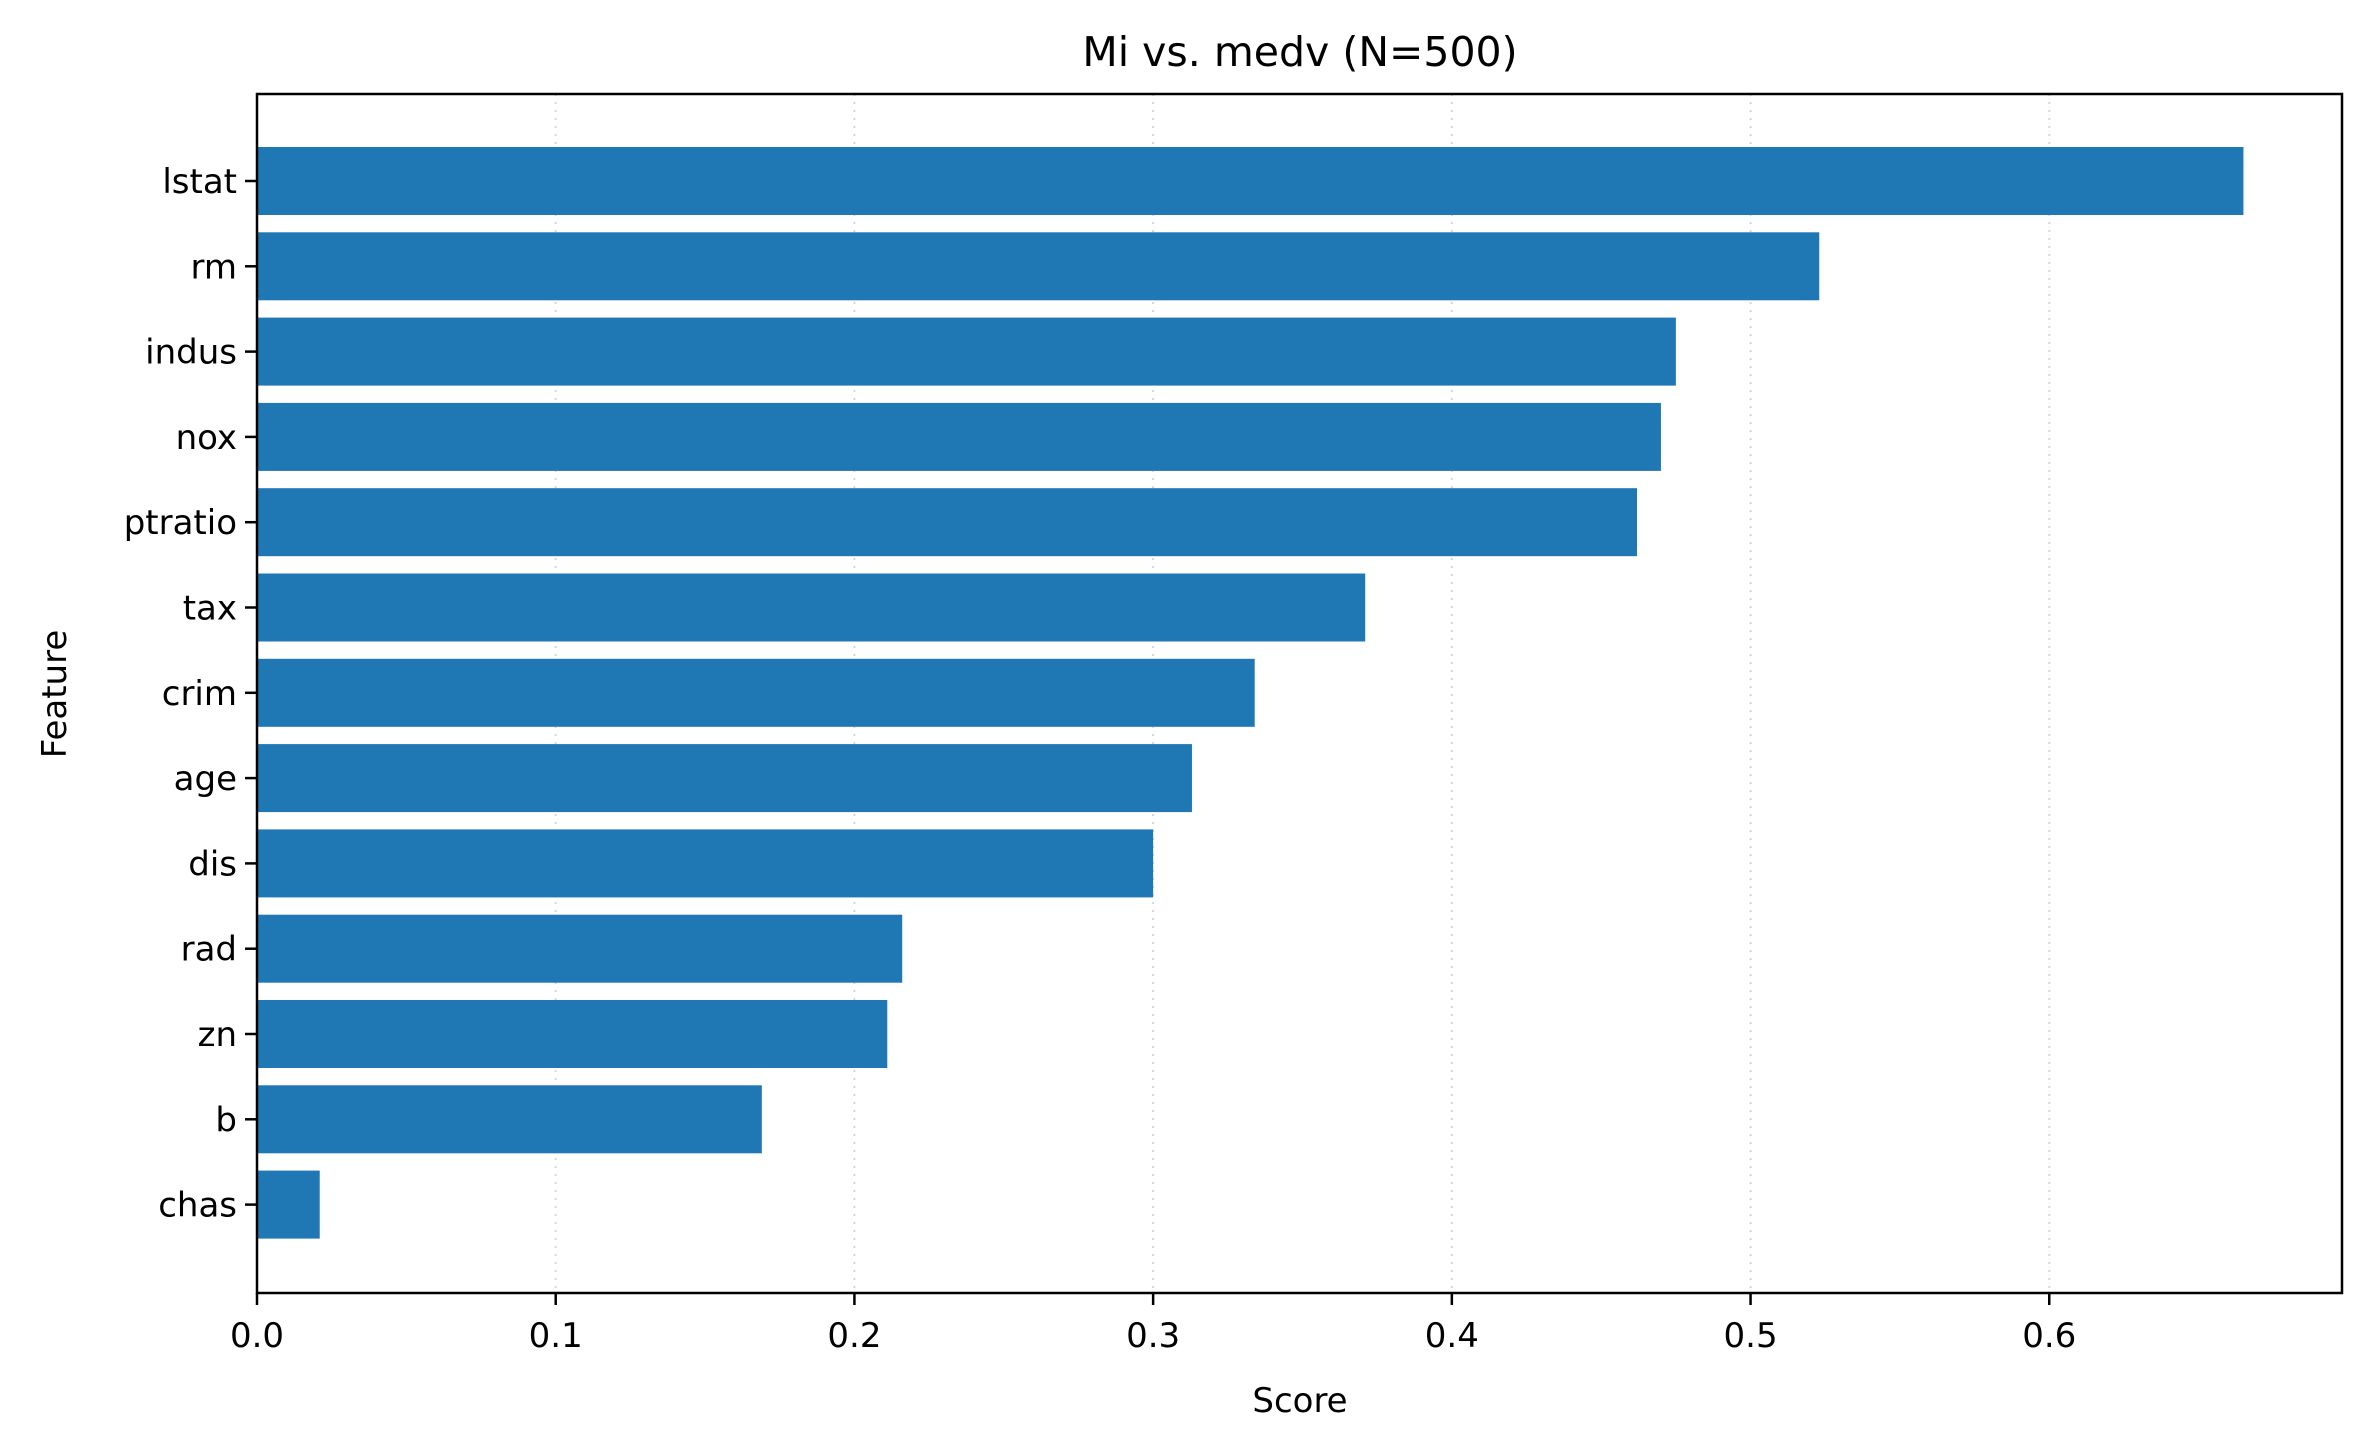  I want to click on y-tick-label: rad, so click(209, 950).